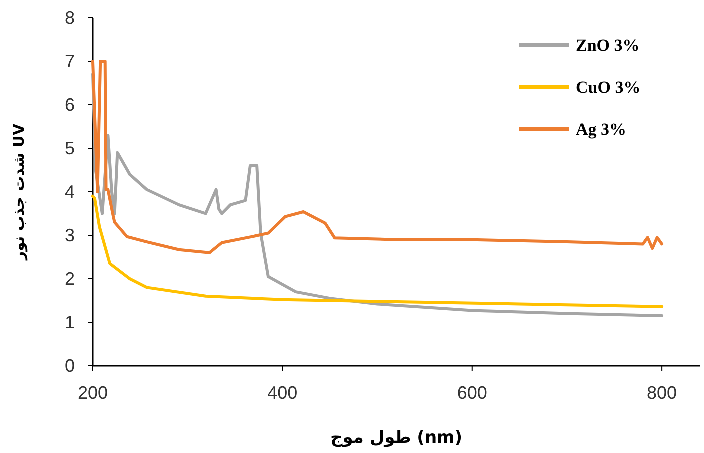 This screenshot has width=704, height=453. I want to click on y-tick-label: 6, so click(69, 105).